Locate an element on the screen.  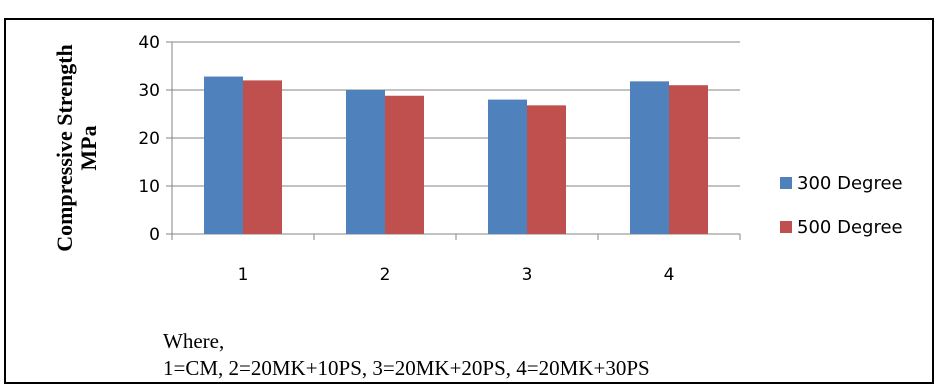
legend: 300 Degree 500 Degree is located at coordinates (841, 205).